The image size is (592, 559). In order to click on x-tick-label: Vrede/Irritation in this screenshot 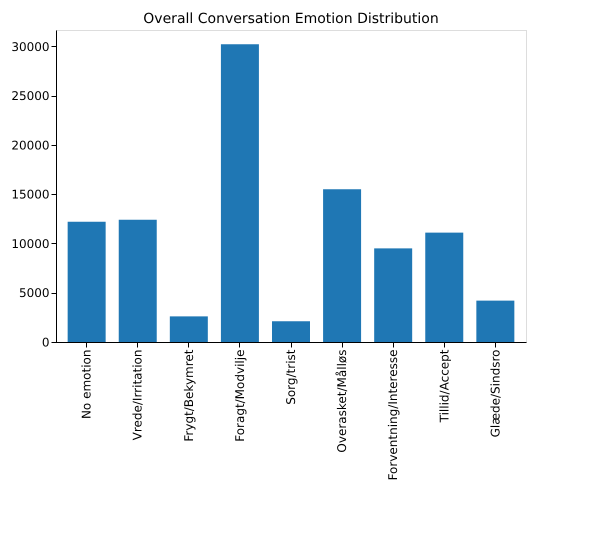, I will do `click(137, 395)`.